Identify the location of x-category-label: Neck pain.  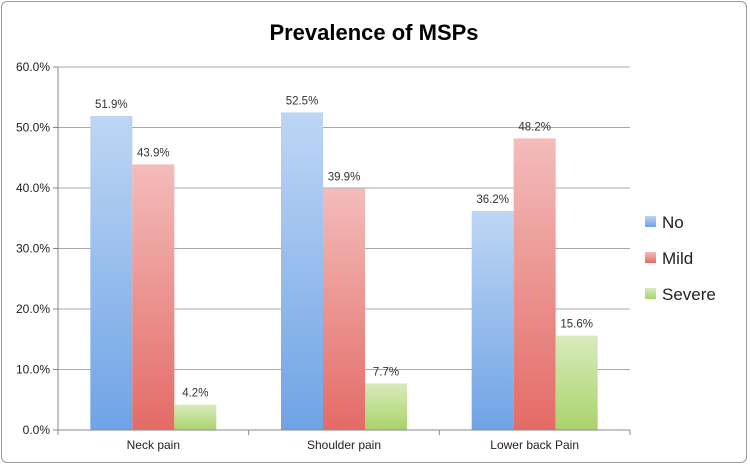
(153, 445).